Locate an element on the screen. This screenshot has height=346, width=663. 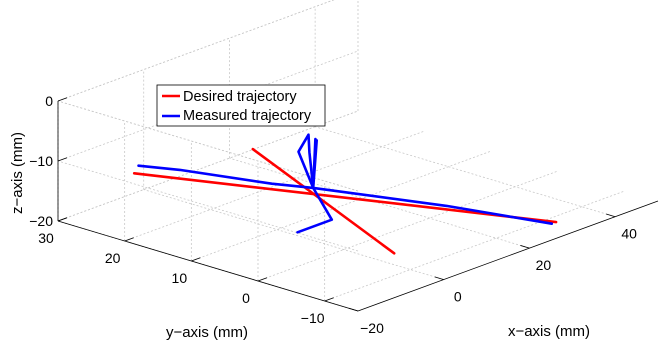
y-tick-label: 0 is located at coordinates (246, 298).